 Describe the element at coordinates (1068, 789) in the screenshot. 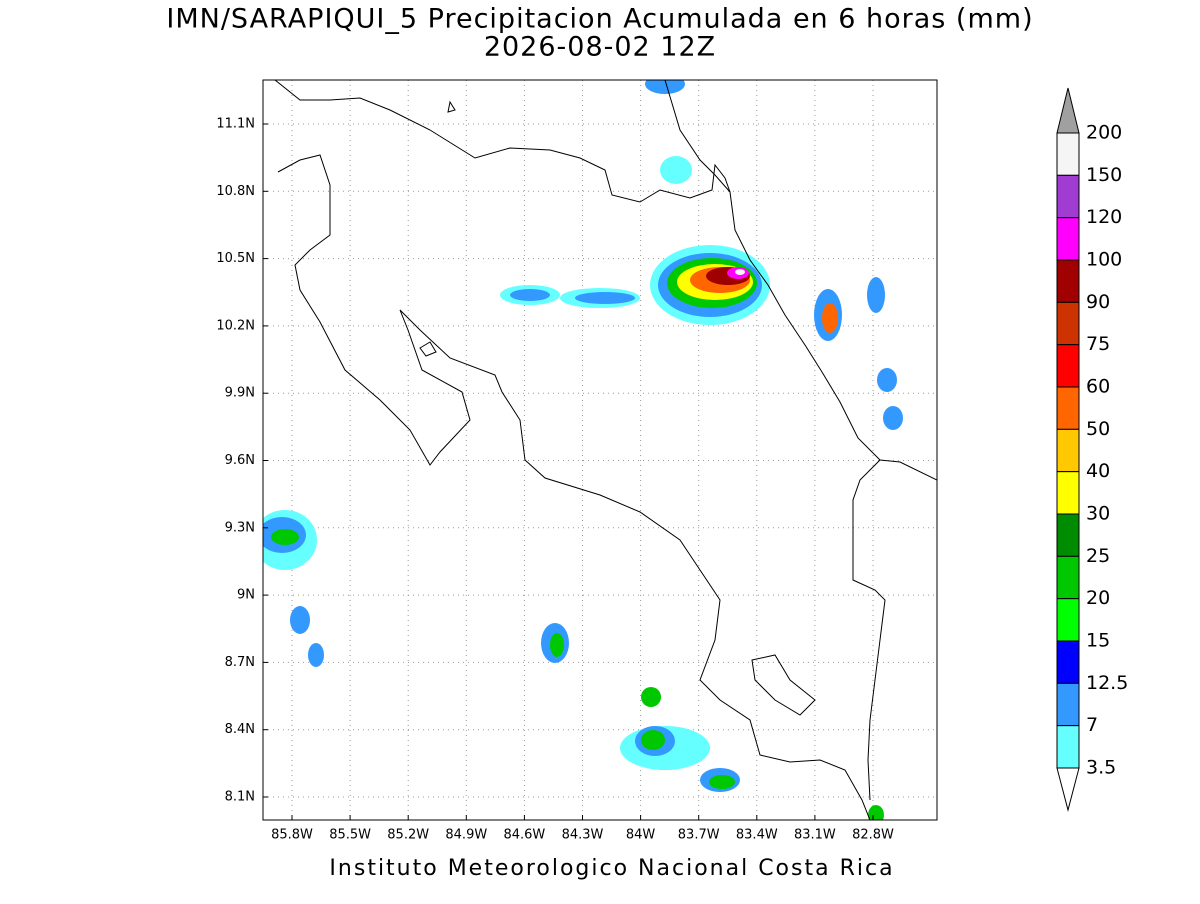

I see `colorbar-under` at that location.